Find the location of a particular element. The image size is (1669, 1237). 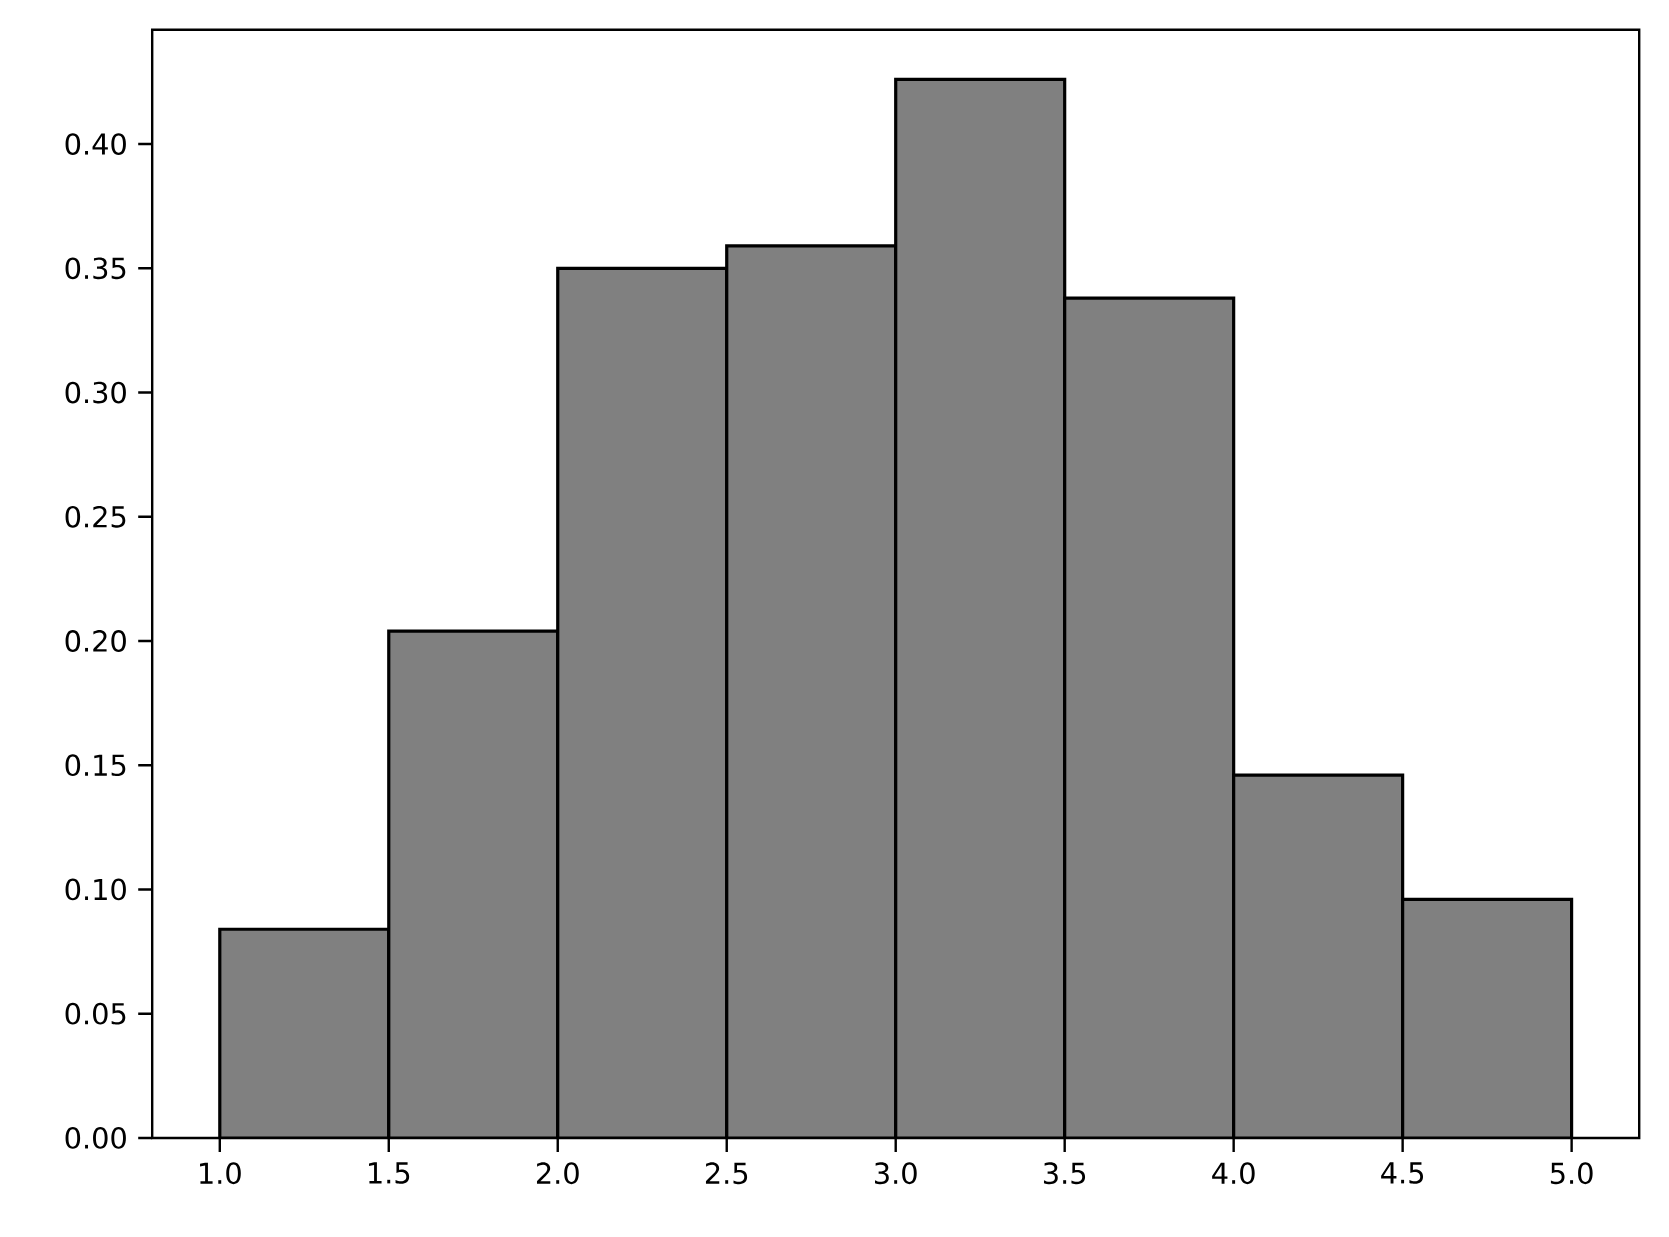

y-tick-label: 0.25 is located at coordinates (95, 516).